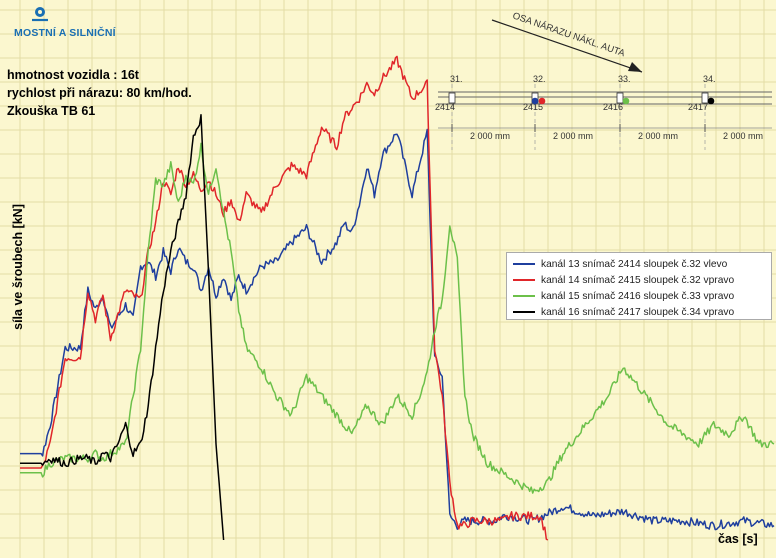 The height and width of the screenshot is (558, 776). What do you see at coordinates (65, 33) in the screenshot?
I see `company-logo-text: MOSTNÍ A SILNIČNÍ` at bounding box center [65, 33].